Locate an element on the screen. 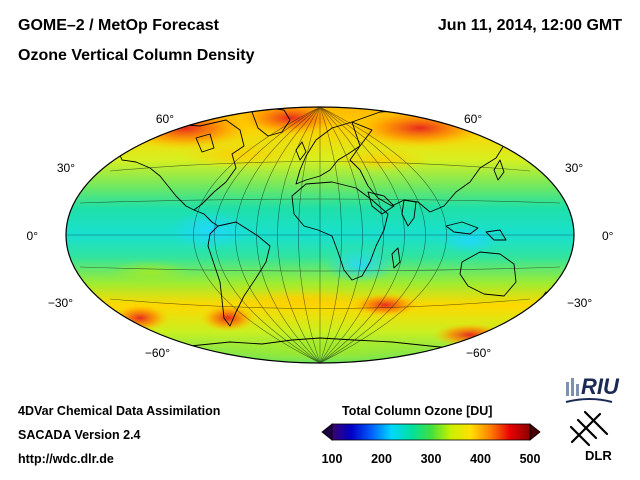 The height and width of the screenshot is (480, 640). indonesia-coast is located at coordinates (476, 231).